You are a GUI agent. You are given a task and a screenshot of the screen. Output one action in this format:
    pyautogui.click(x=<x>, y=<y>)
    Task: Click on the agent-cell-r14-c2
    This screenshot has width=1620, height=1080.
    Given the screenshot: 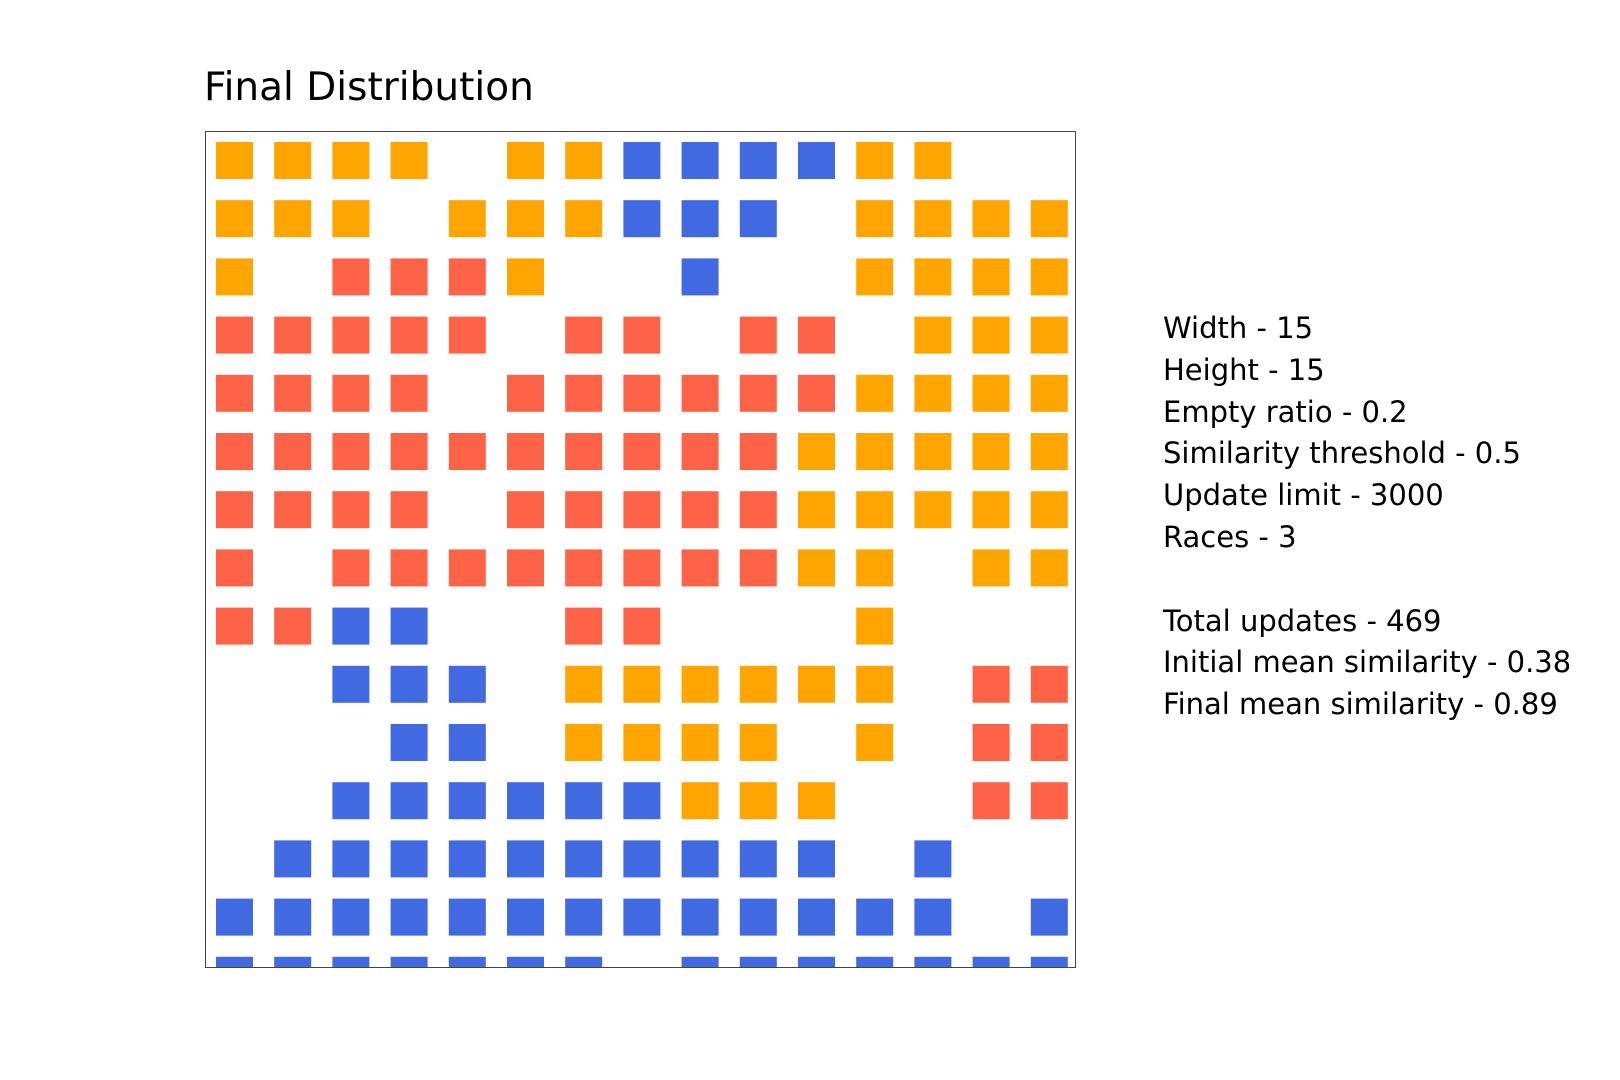 What is the action you would take?
    pyautogui.click(x=351, y=961)
    